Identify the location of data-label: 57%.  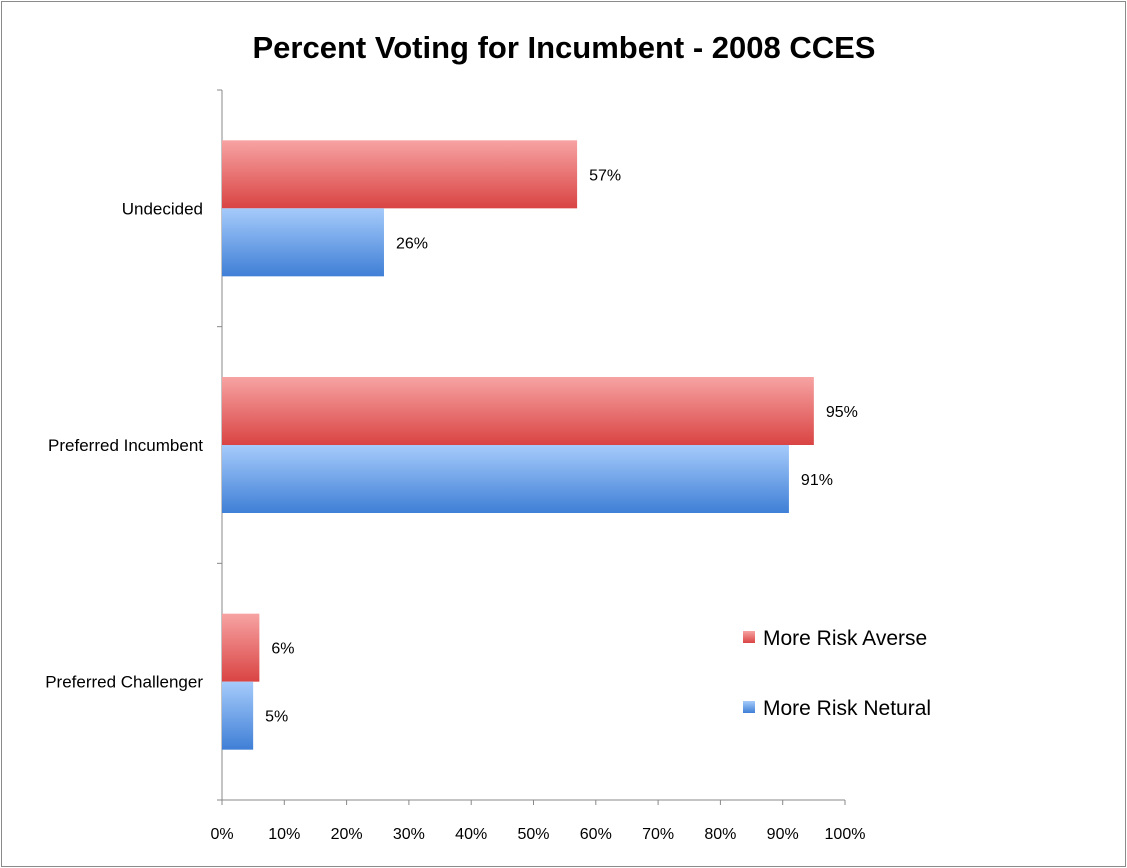
(605, 175).